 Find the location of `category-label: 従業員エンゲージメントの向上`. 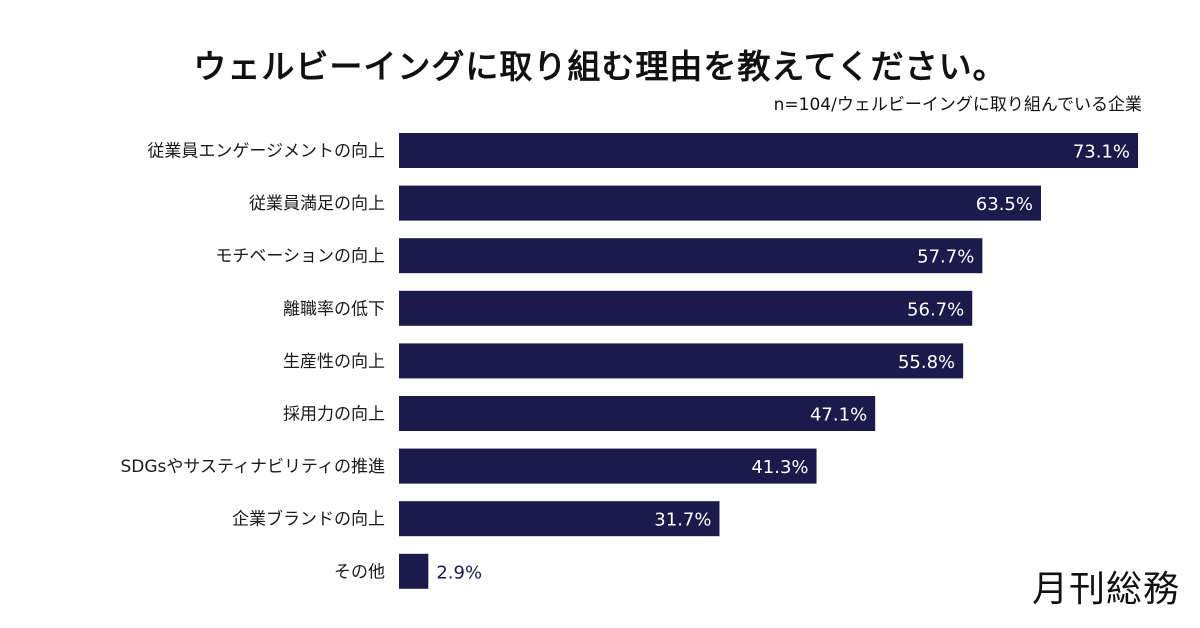

category-label: 従業員エンゲージメントの向上 is located at coordinates (266, 152).